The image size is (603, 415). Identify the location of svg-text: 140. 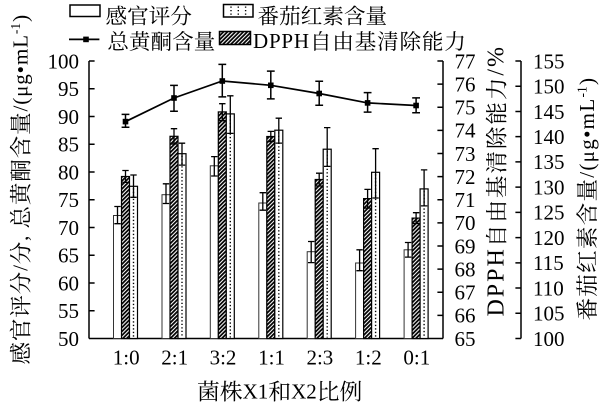
(549, 137).